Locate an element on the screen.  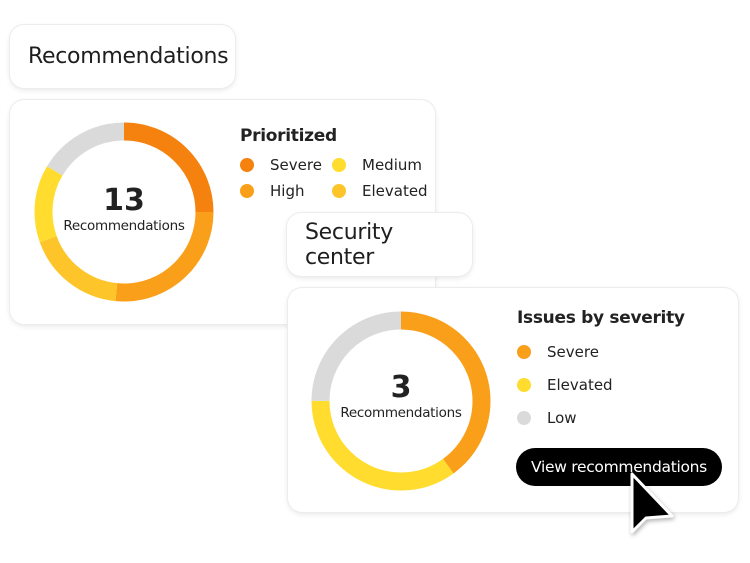
security-count: 3 is located at coordinates (401, 387).